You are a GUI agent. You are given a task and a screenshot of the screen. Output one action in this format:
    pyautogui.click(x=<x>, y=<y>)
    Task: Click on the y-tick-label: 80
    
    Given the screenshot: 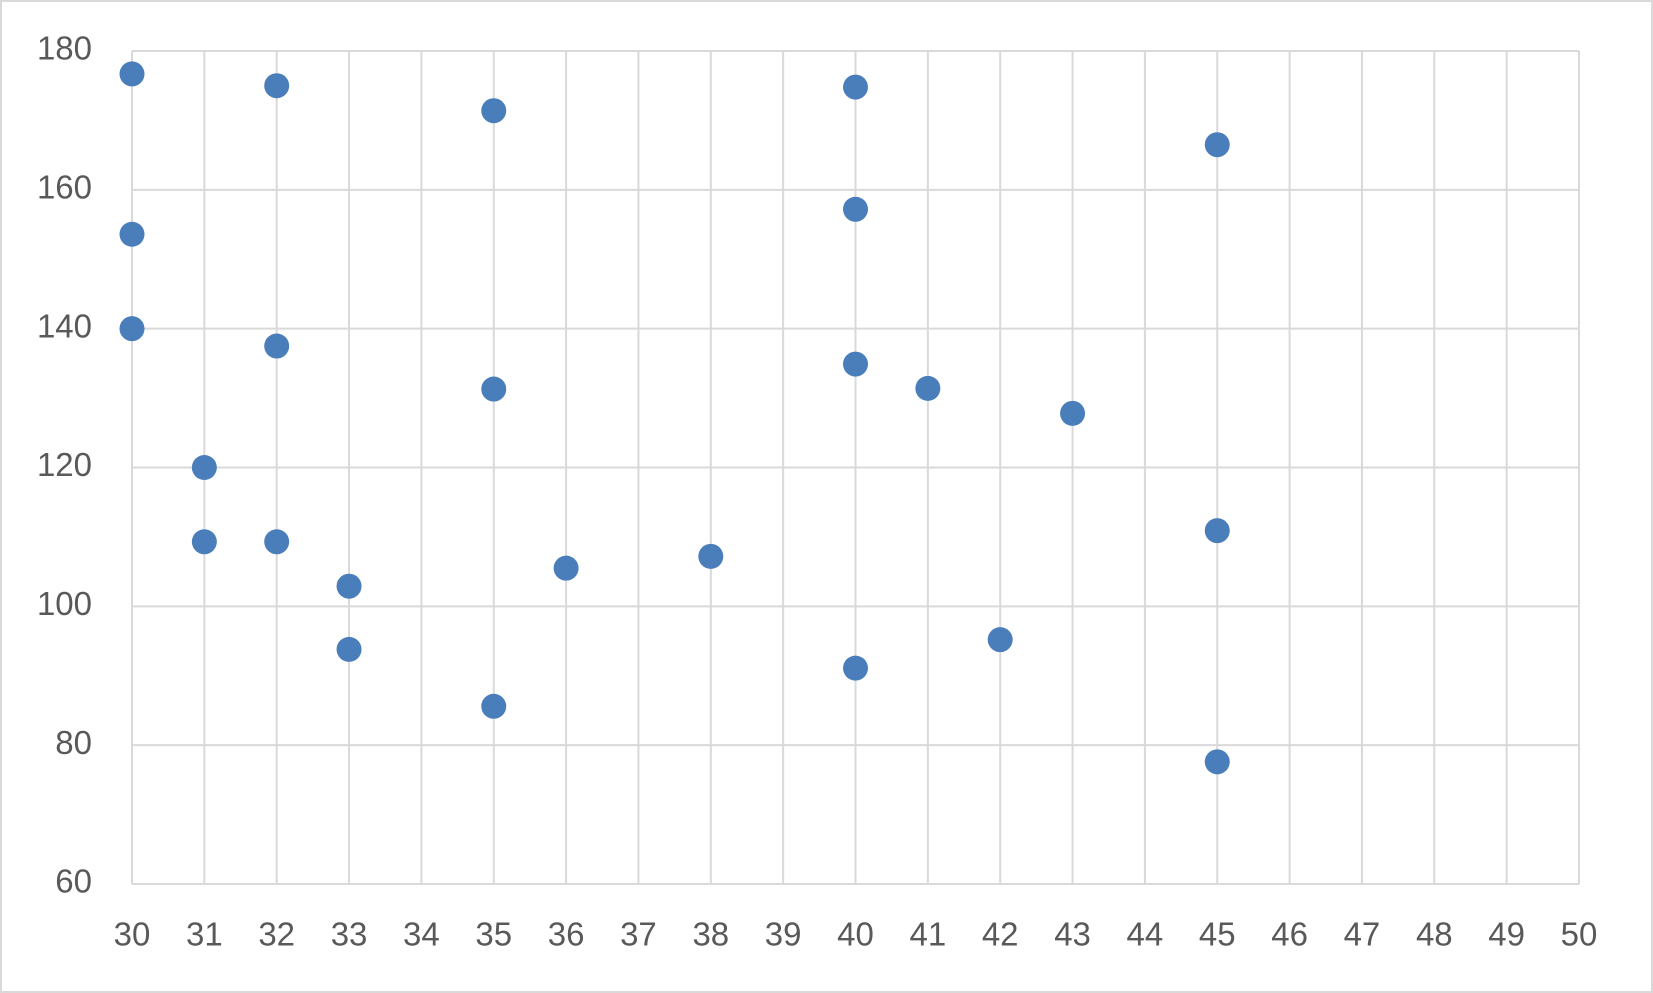 What is the action you would take?
    pyautogui.click(x=73, y=742)
    